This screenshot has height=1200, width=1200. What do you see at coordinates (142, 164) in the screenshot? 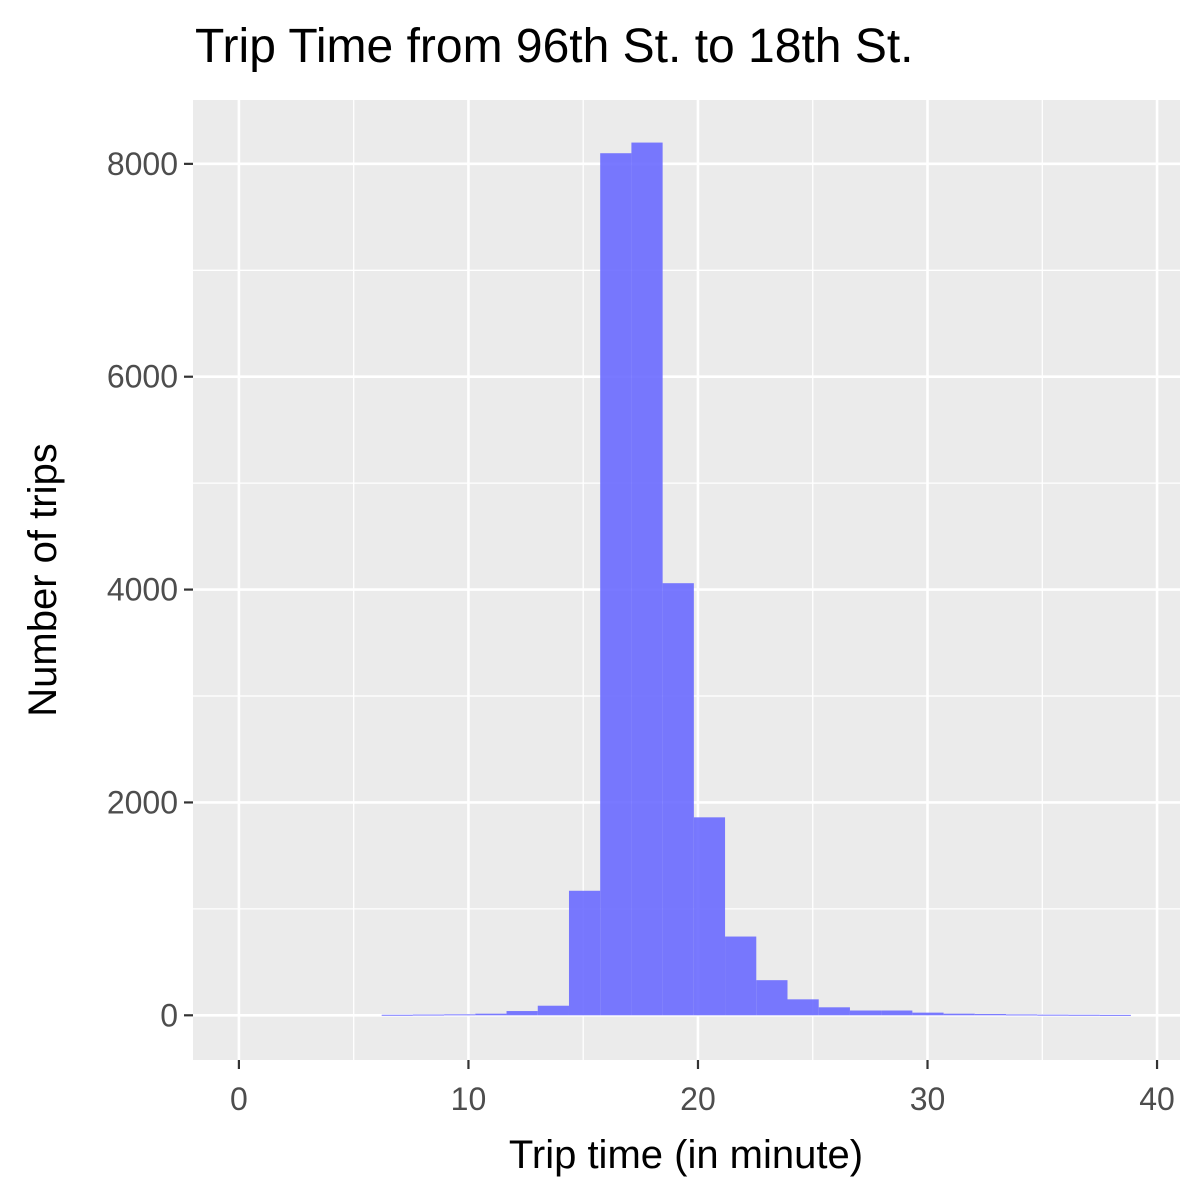
I see `y-tick-label: 8000` at bounding box center [142, 164].